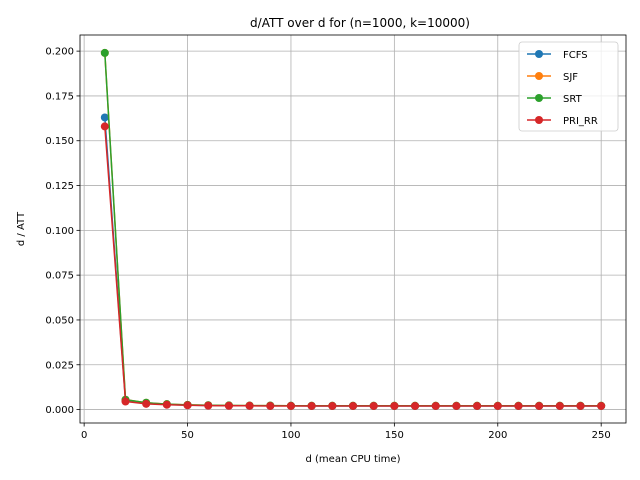  Describe the element at coordinates (59, 52) in the screenshot. I see `y-tick-label: 0.200` at that location.